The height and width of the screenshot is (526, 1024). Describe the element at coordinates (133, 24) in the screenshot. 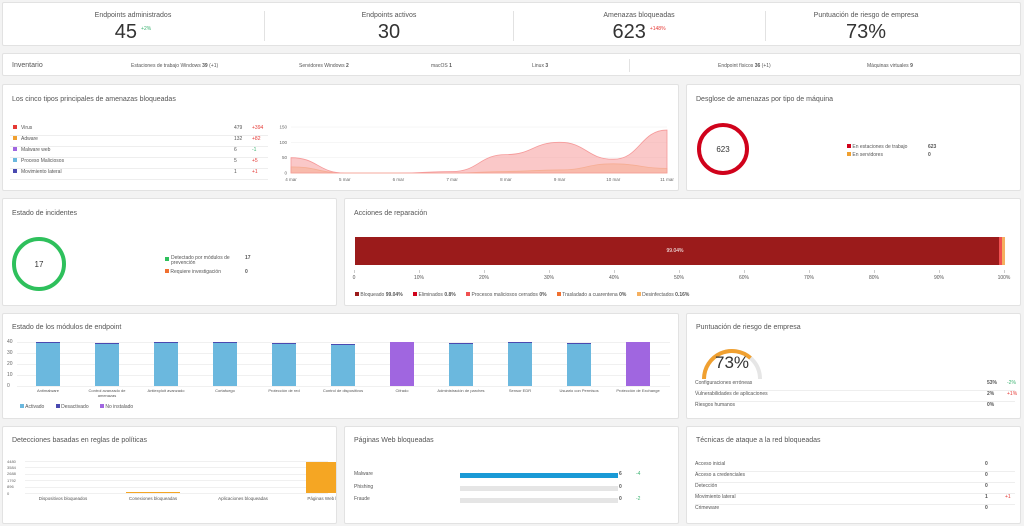

I see `kpi-managed-endpoints: Endpoints administrados 45 +2%` at that location.